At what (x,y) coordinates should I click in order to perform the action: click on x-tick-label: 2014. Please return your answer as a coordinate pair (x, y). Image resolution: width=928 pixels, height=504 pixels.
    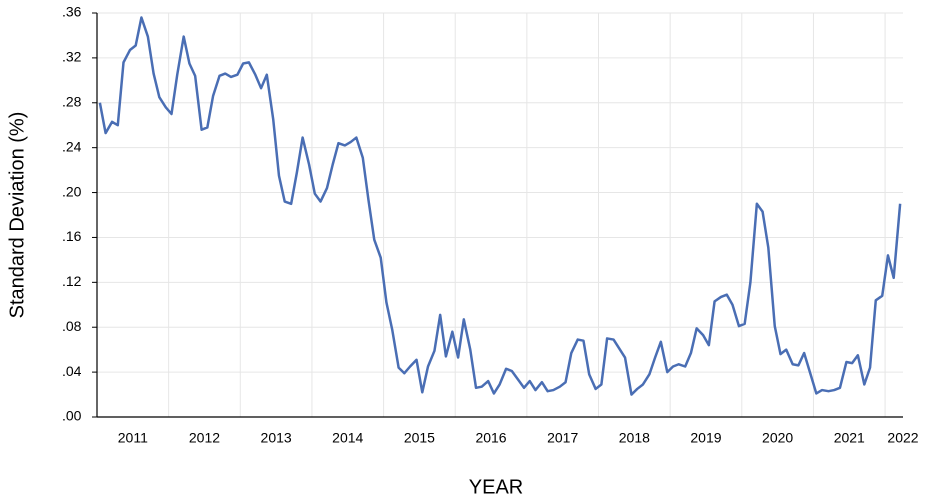
    Looking at the image, I should click on (347, 438).